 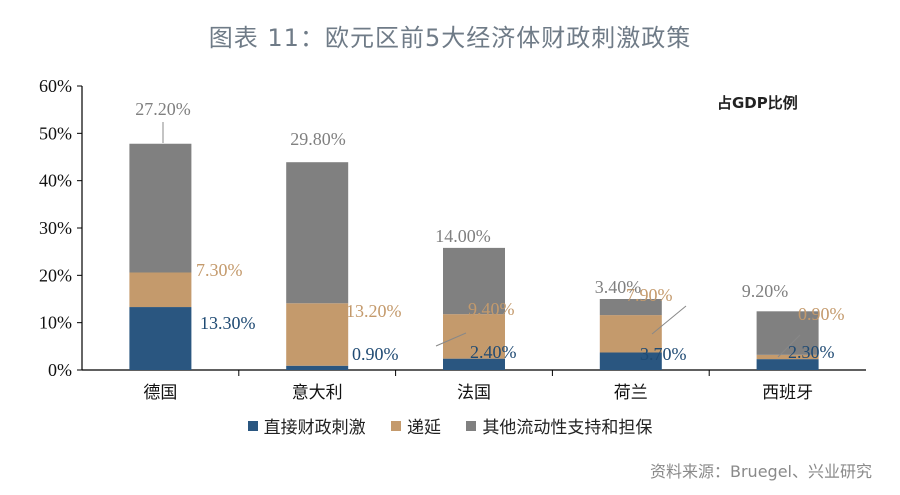 What do you see at coordinates (765, 291) in the screenshot?
I see `data-label: 9.20%` at bounding box center [765, 291].